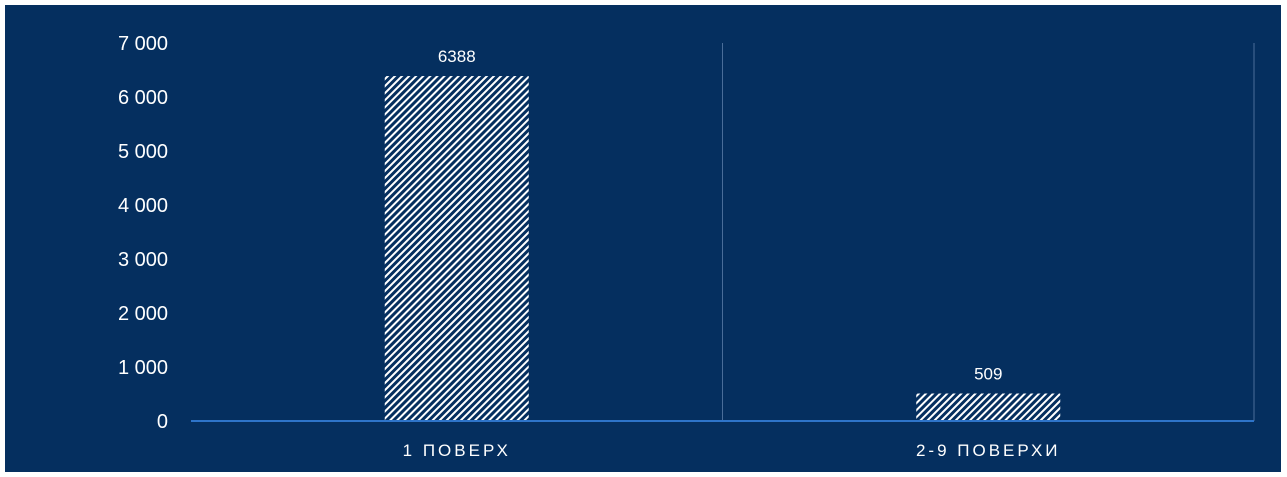 Image resolution: width=1287 pixels, height=477 pixels. What do you see at coordinates (988, 450) in the screenshot?
I see `x-tick-label: 2-9 ПОВЕРХИ` at bounding box center [988, 450].